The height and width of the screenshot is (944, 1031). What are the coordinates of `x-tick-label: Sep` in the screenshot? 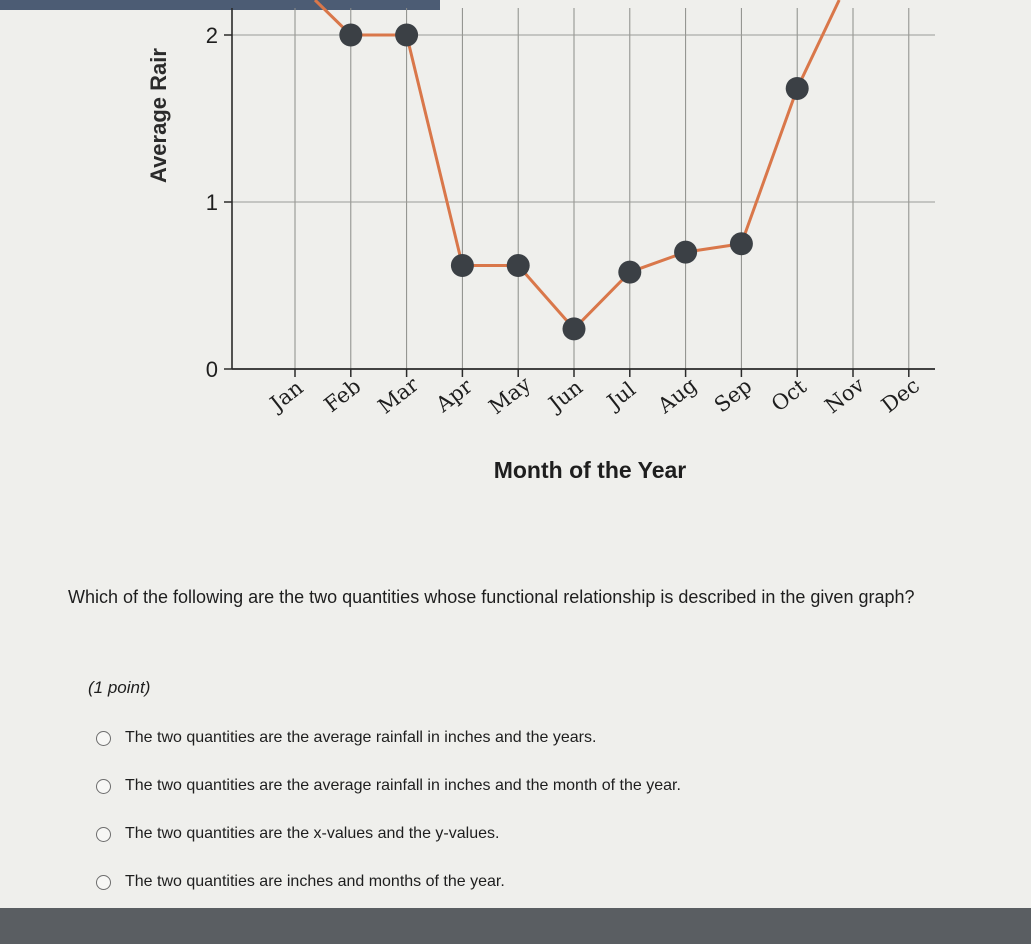 It's located at (733, 396).